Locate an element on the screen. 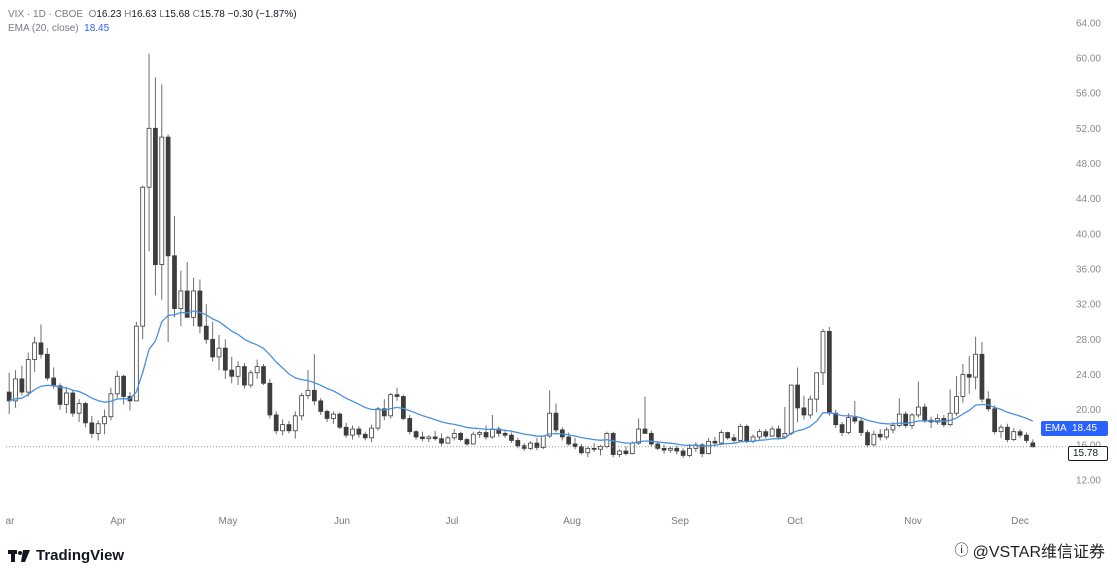  x-tick-label: Aug is located at coordinates (572, 521).